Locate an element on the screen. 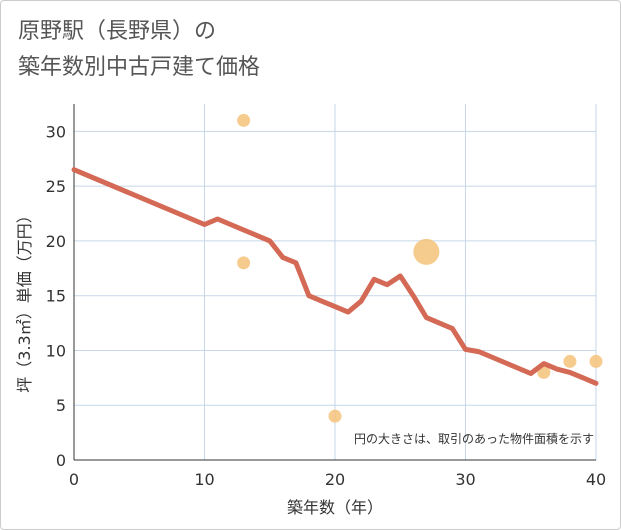  y-axis-title: 坪（3.3㎡）単価（万円） is located at coordinates (24, 299).